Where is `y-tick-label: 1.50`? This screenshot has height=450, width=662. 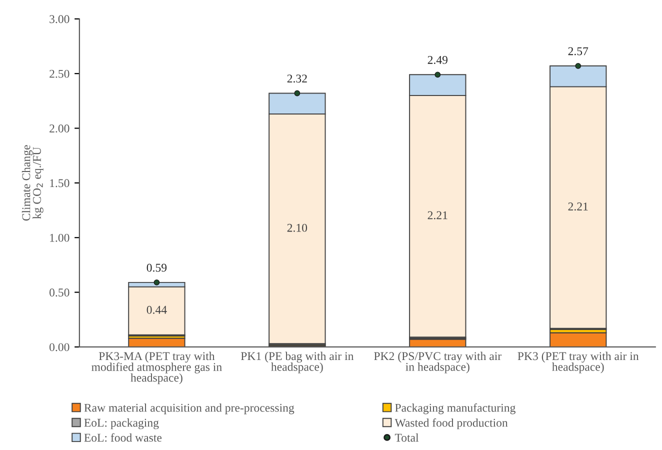
y-tick-label: 1.50 is located at coordinates (60, 183).